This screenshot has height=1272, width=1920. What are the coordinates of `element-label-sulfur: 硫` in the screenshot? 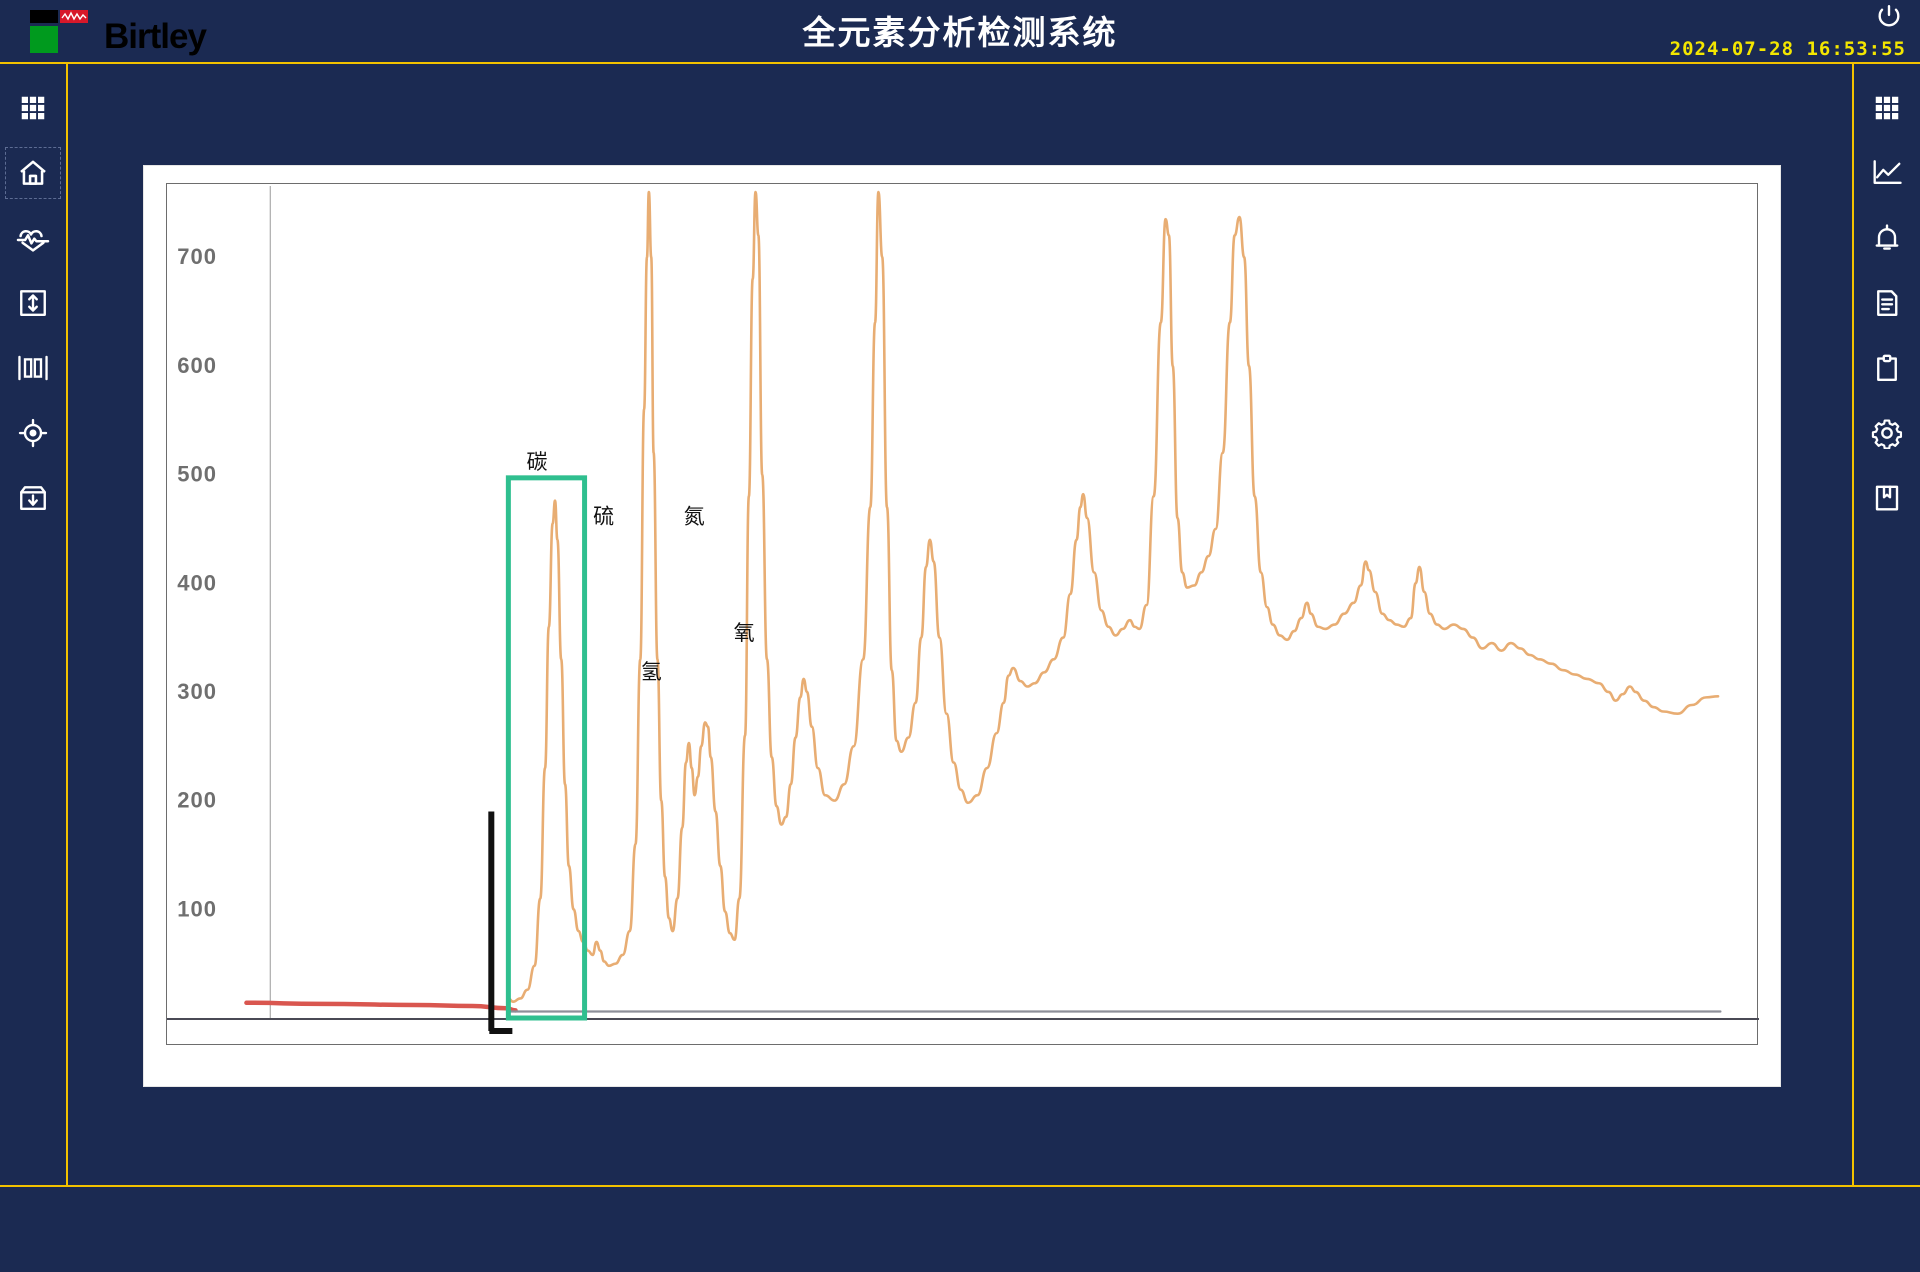 It's located at (603, 516).